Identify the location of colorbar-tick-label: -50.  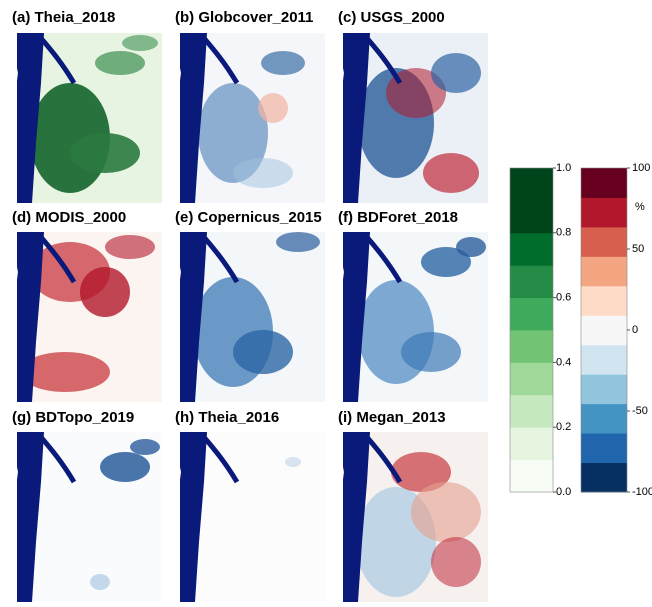
(640, 411).